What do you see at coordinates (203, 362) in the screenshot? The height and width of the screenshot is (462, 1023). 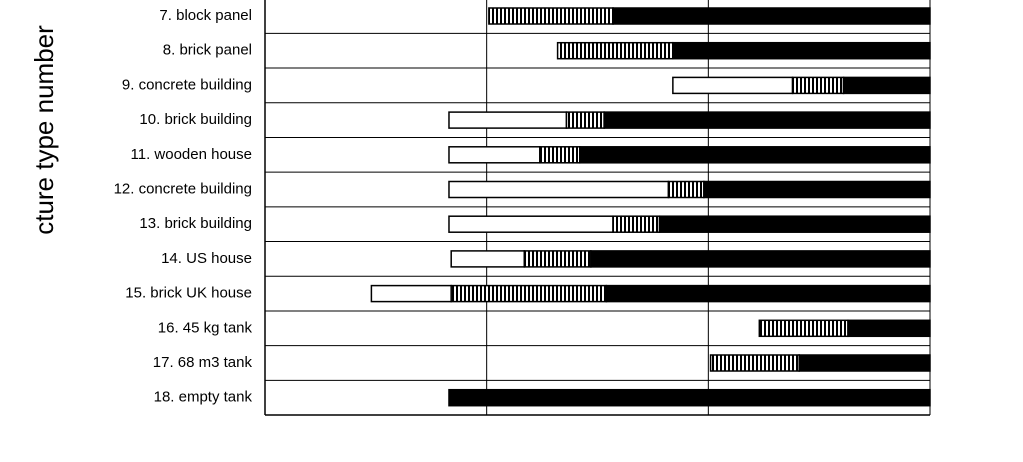 I see `category-label: 17. 68 m3 tank` at bounding box center [203, 362].